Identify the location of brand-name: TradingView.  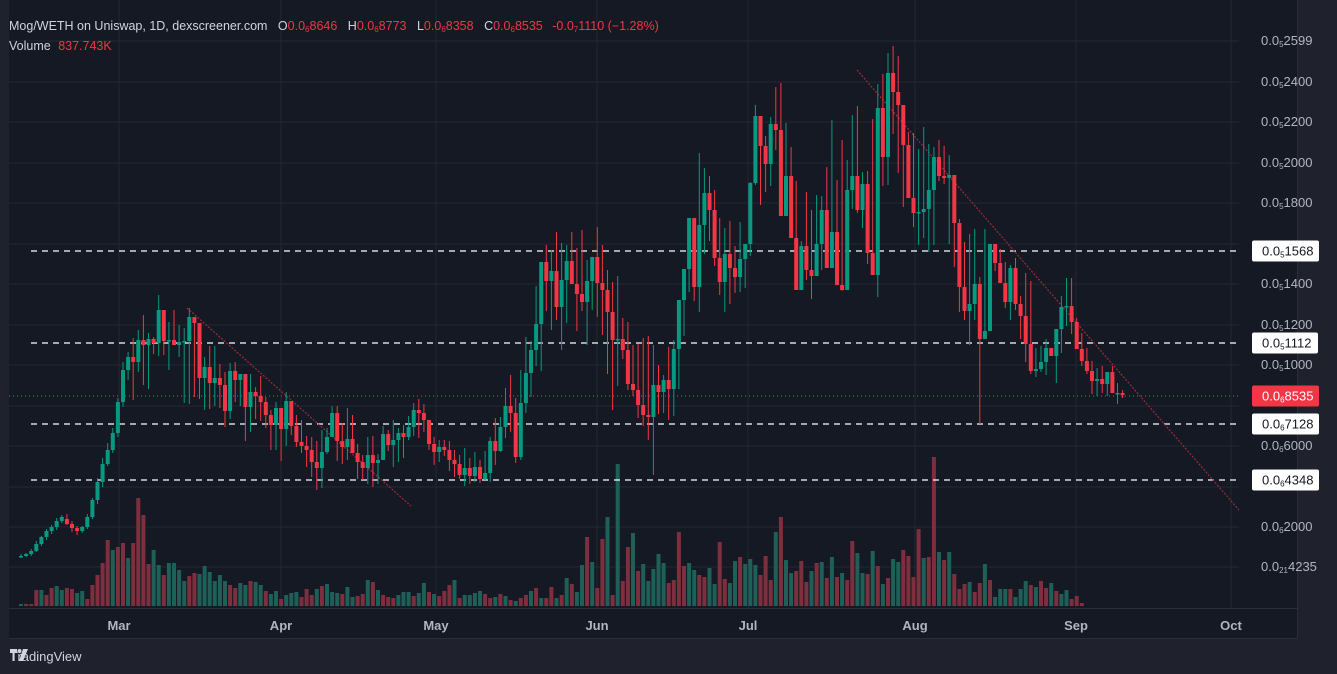
(46, 656).